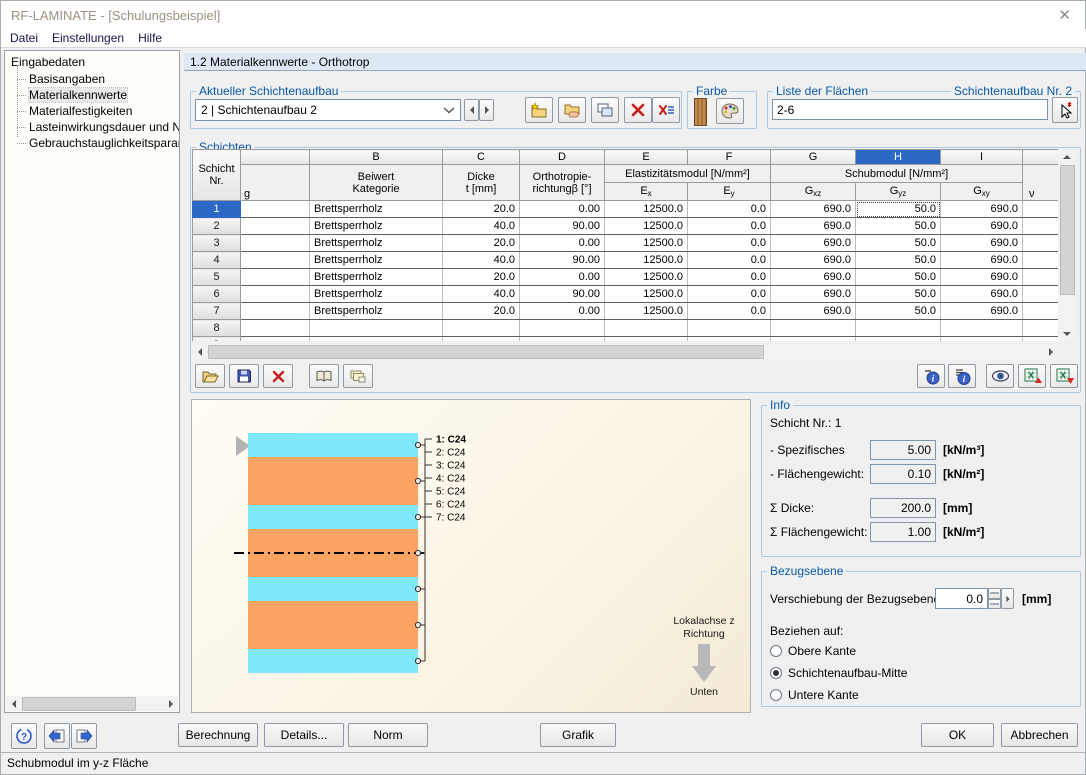 The height and width of the screenshot is (775, 1086). I want to click on info-layer-button: i, so click(931, 376).